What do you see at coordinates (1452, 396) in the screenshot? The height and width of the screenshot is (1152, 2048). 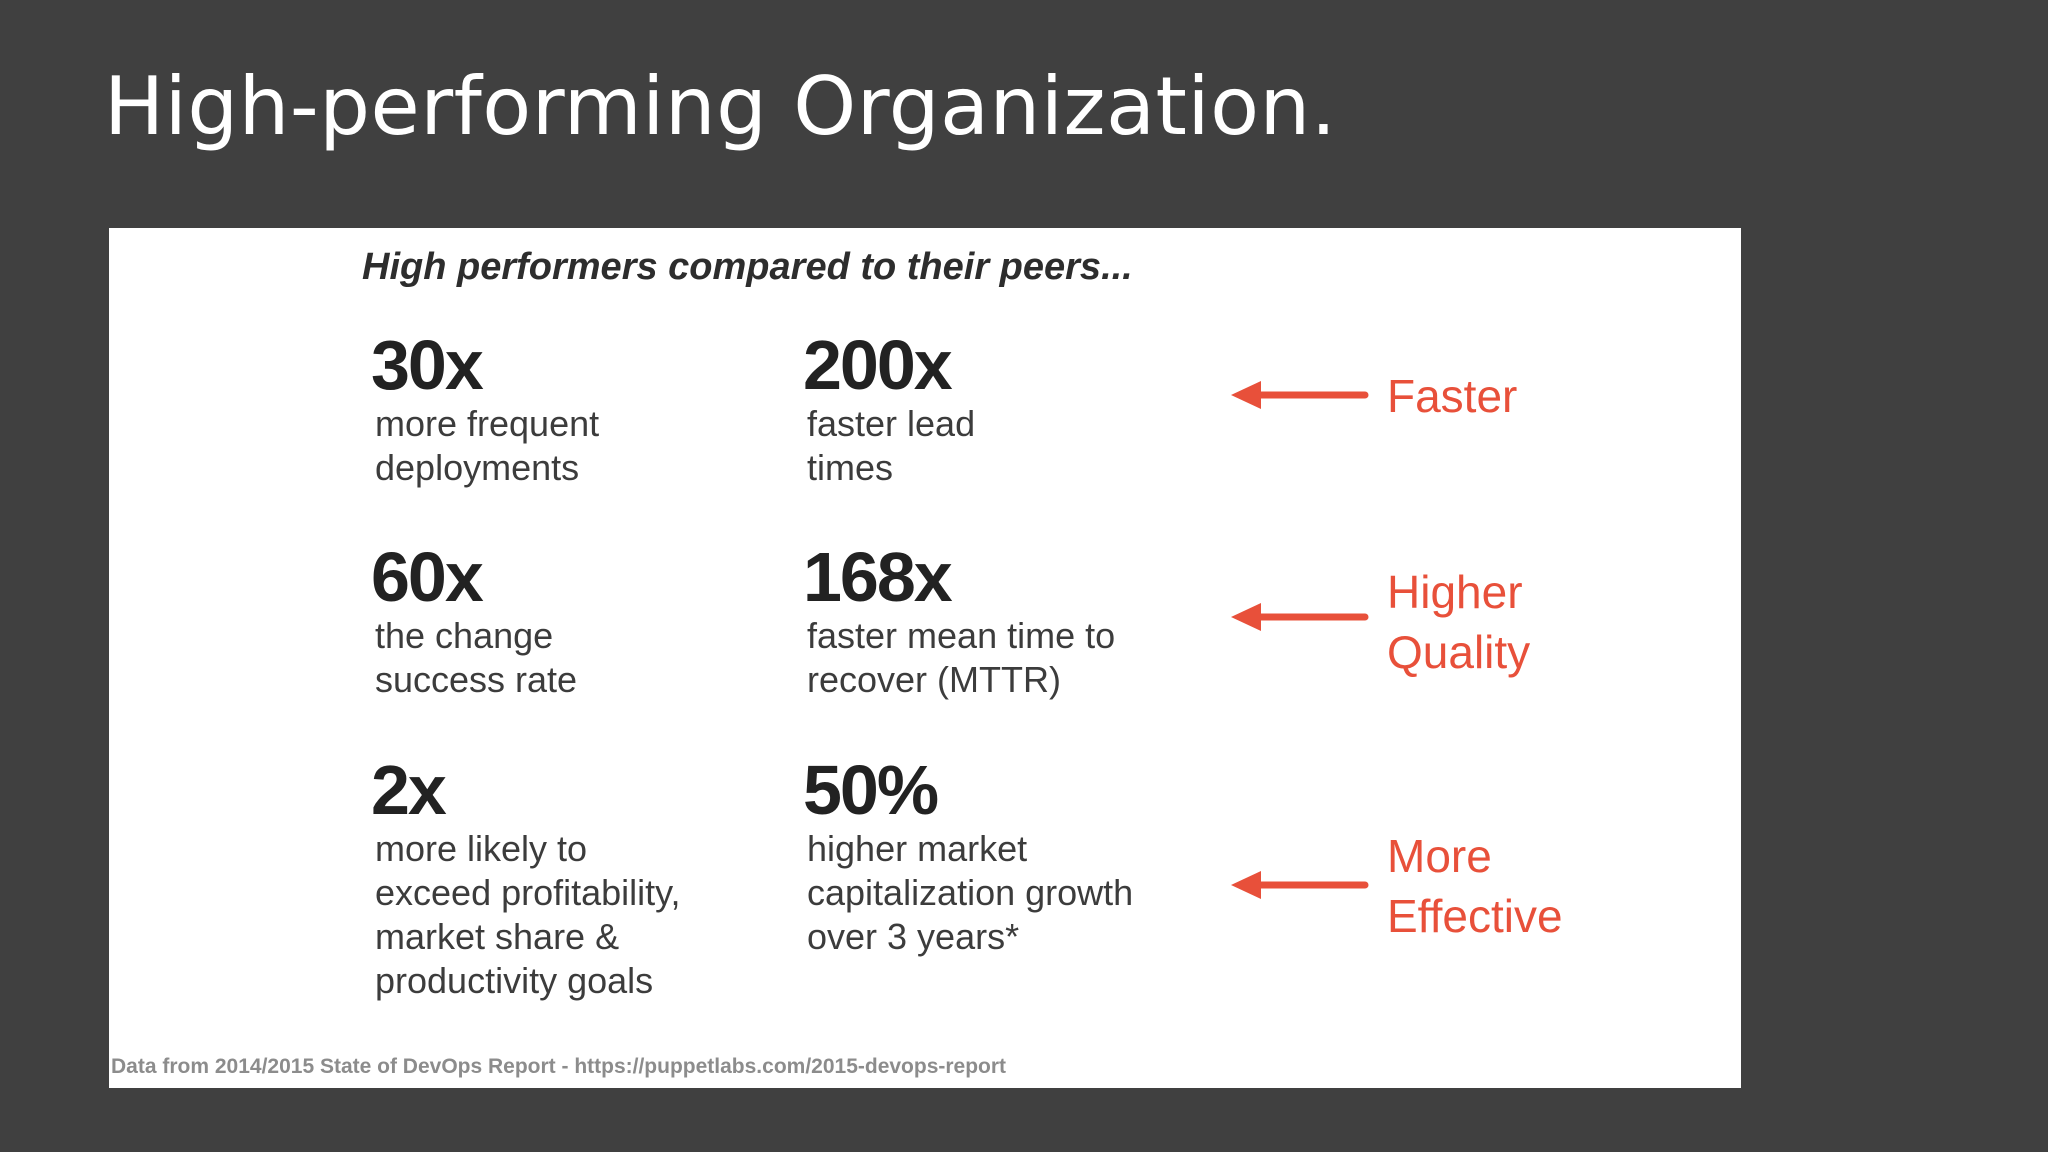 I see `outcome-faster: Faster` at bounding box center [1452, 396].